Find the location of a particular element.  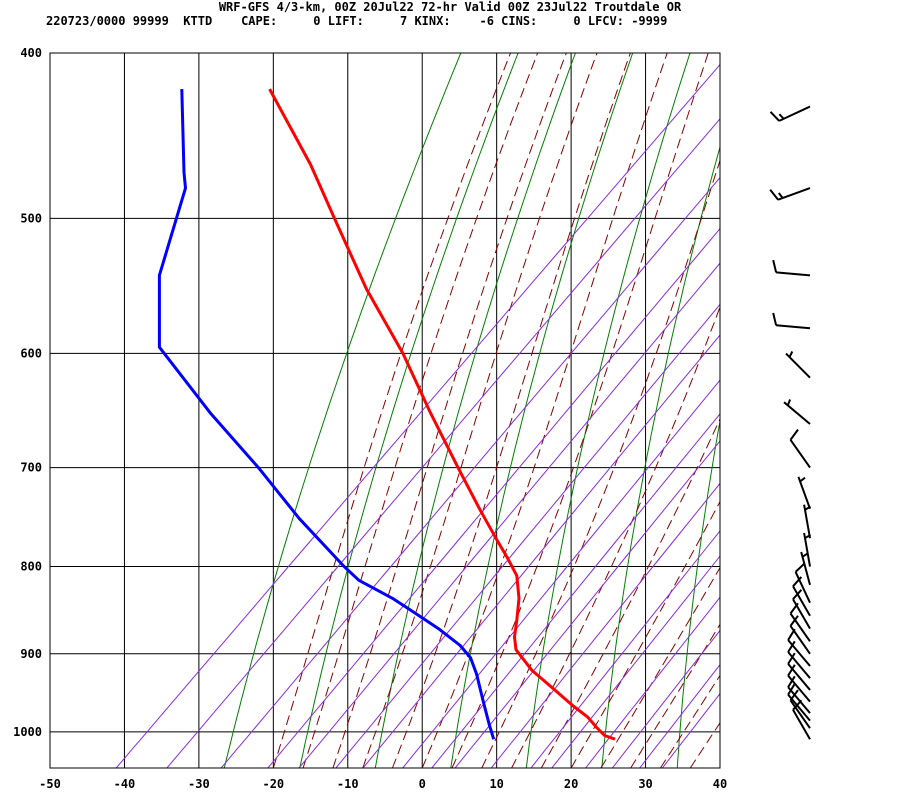

y-tick-label: 1000 is located at coordinates (27, 732).